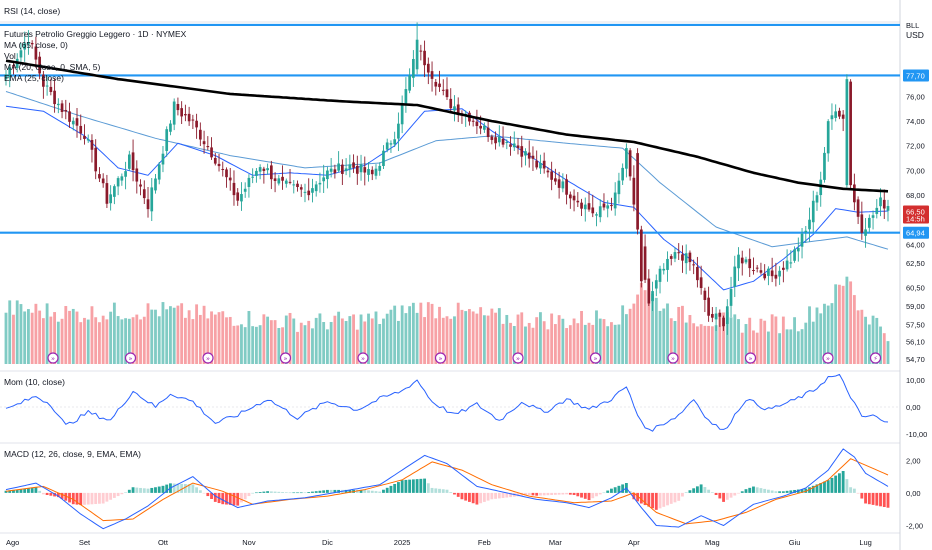  What do you see at coordinates (916, 214) in the screenshot?
I see `current-price-tag` at bounding box center [916, 214].